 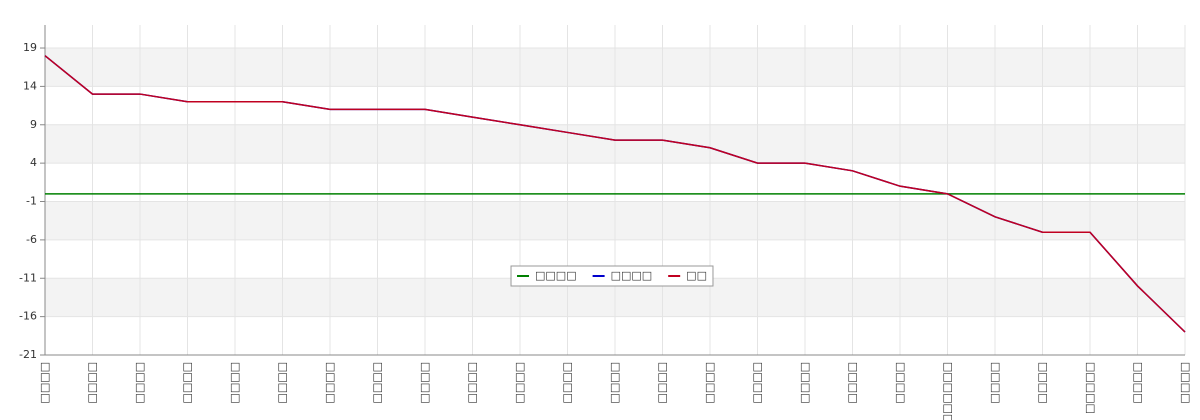 I want to click on legend-box, so click(x=612, y=276).